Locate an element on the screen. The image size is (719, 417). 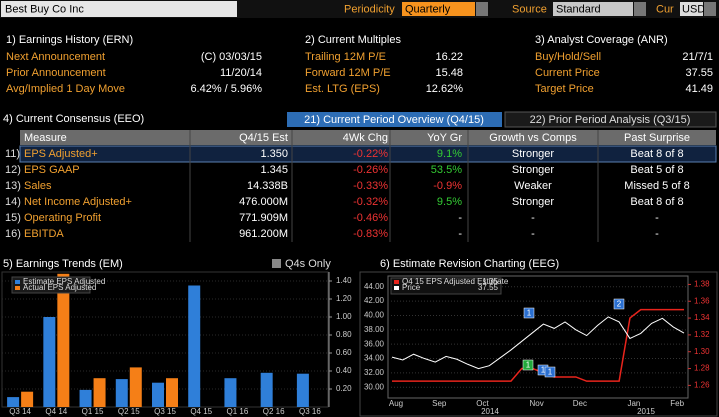
y-tick-label: 32.00 is located at coordinates (374, 372).